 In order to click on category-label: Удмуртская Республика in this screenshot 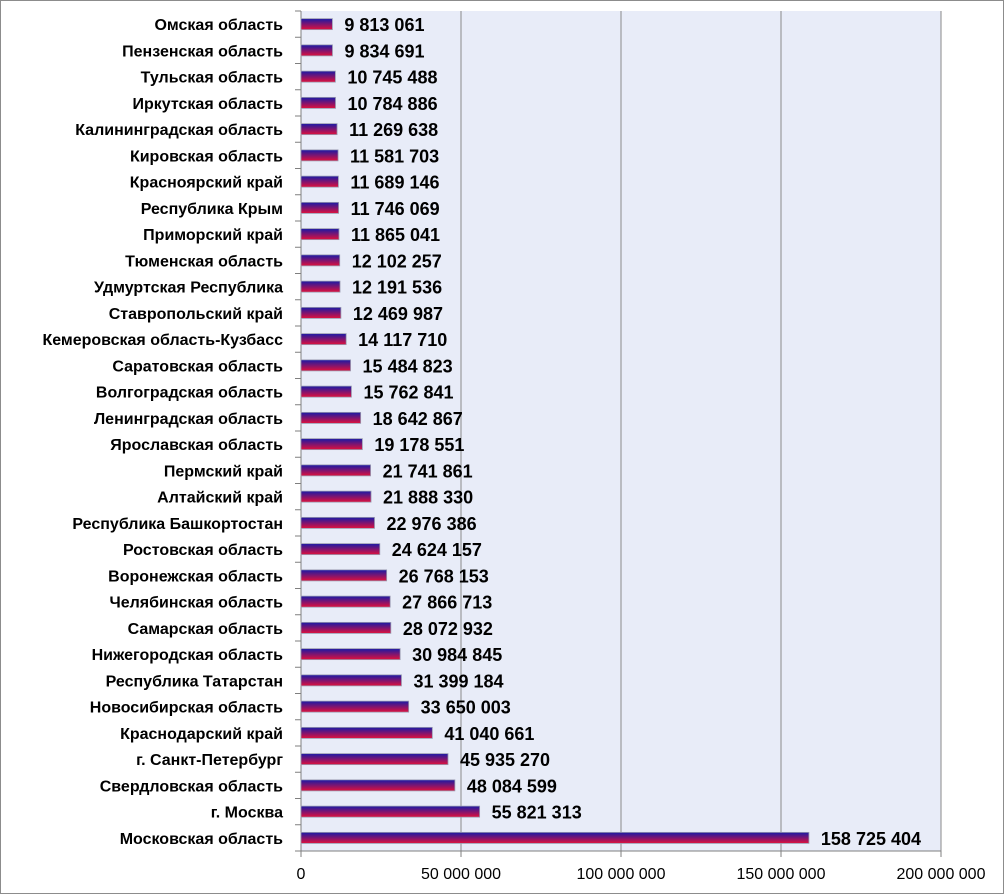, I will do `click(188, 288)`.